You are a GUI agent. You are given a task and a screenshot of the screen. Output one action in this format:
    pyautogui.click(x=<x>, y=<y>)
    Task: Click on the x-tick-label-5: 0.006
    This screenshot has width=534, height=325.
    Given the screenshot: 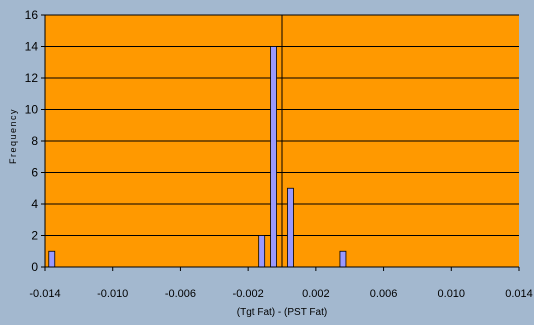 What is the action you would take?
    pyautogui.click(x=384, y=294)
    